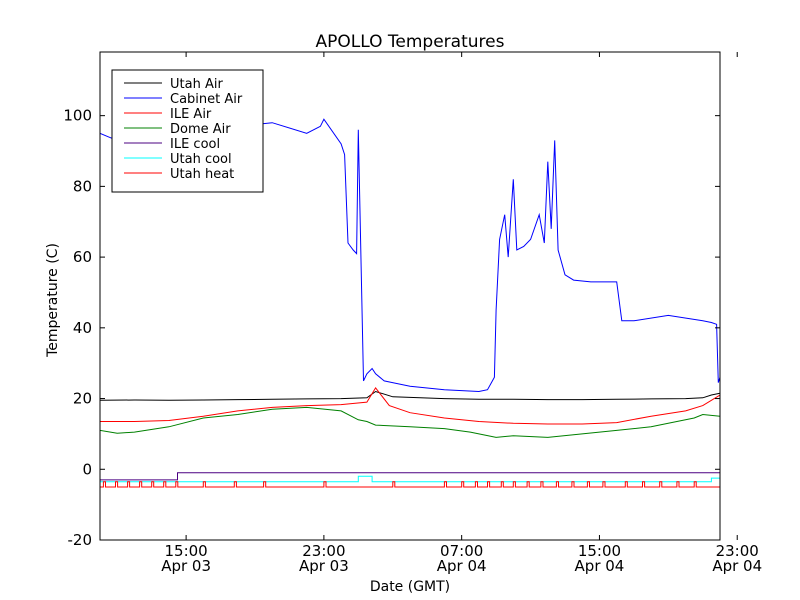 This screenshot has width=800, height=600. Describe the element at coordinates (53, 300) in the screenshot. I see `y-axis-label: Temperature (C)` at that location.